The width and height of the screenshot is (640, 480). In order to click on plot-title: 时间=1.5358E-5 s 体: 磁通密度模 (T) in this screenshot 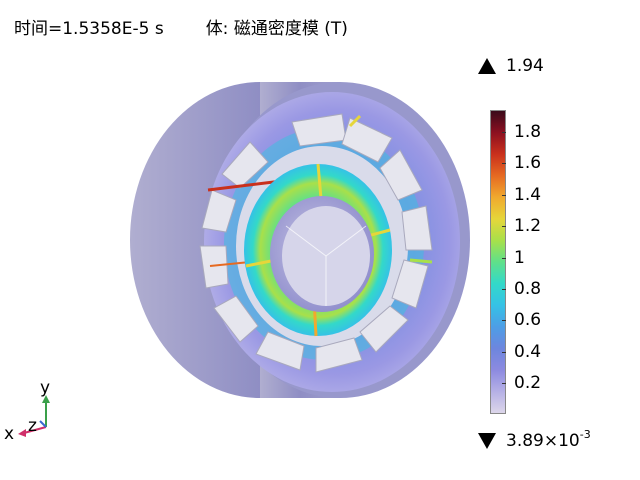, I will do `click(181, 26)`.